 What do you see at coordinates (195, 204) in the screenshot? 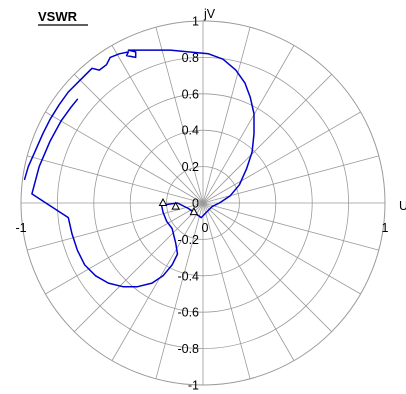
I see `y-tick-label: 0` at bounding box center [195, 204].